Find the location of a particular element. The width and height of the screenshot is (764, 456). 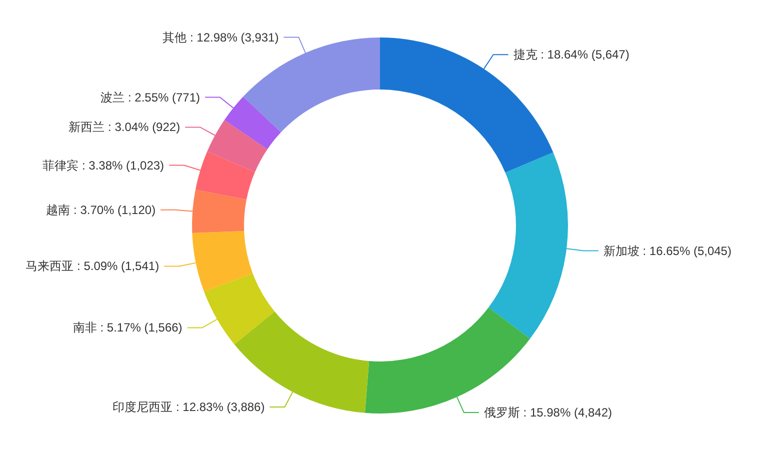

slice-label: 捷克 : 18.64% (5,647) is located at coordinates (571, 55).